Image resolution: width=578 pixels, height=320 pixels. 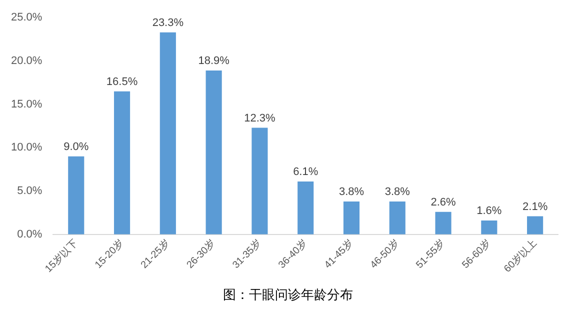 What do you see at coordinates (288, 295) in the screenshot?
I see `text: 图：干眼问诊年龄分布` at bounding box center [288, 295].